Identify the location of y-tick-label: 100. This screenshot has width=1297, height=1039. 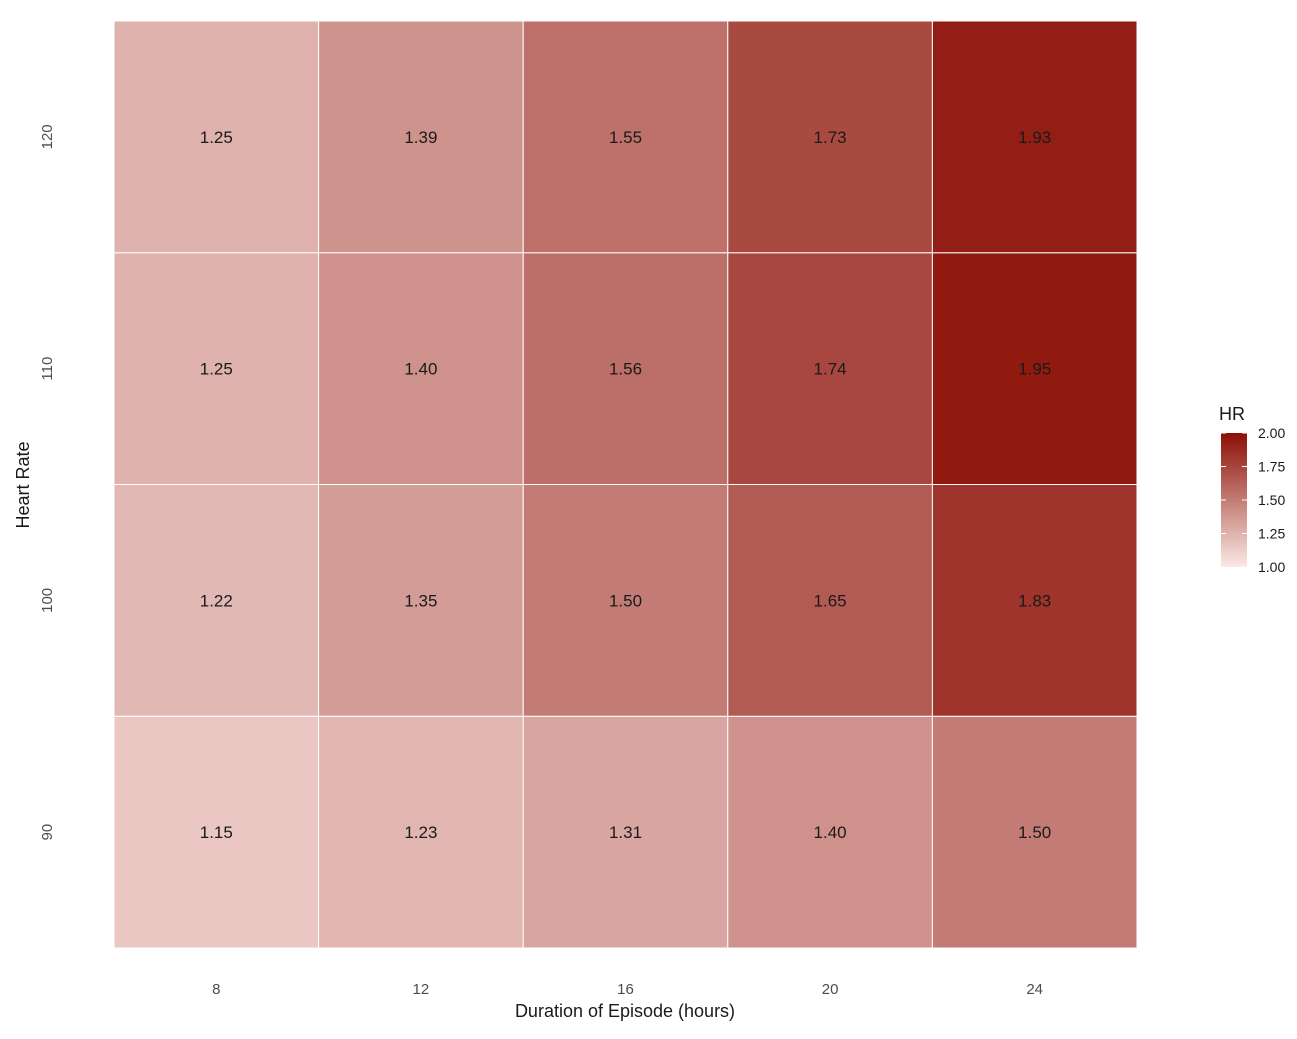
(47, 600).